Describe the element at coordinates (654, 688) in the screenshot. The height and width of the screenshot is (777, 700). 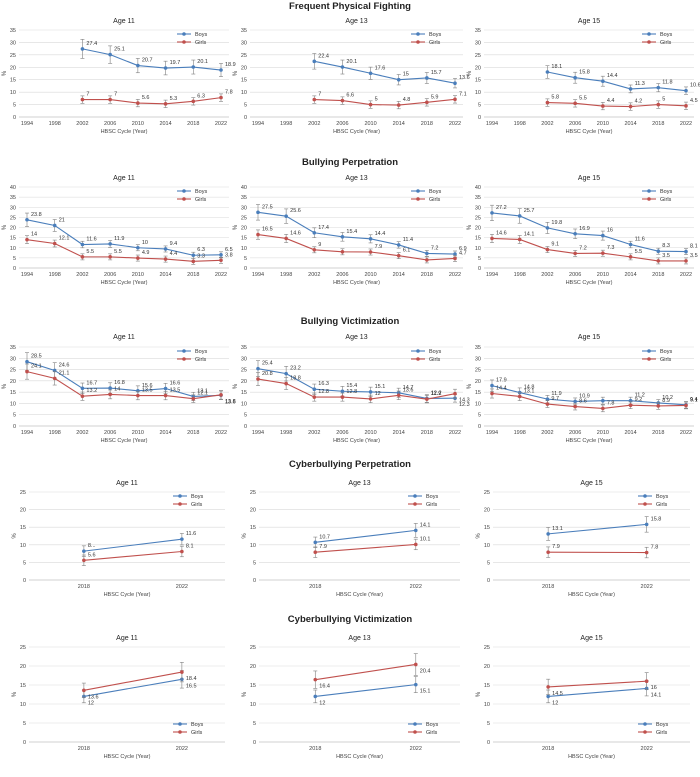
I see `data-label: 16` at that location.